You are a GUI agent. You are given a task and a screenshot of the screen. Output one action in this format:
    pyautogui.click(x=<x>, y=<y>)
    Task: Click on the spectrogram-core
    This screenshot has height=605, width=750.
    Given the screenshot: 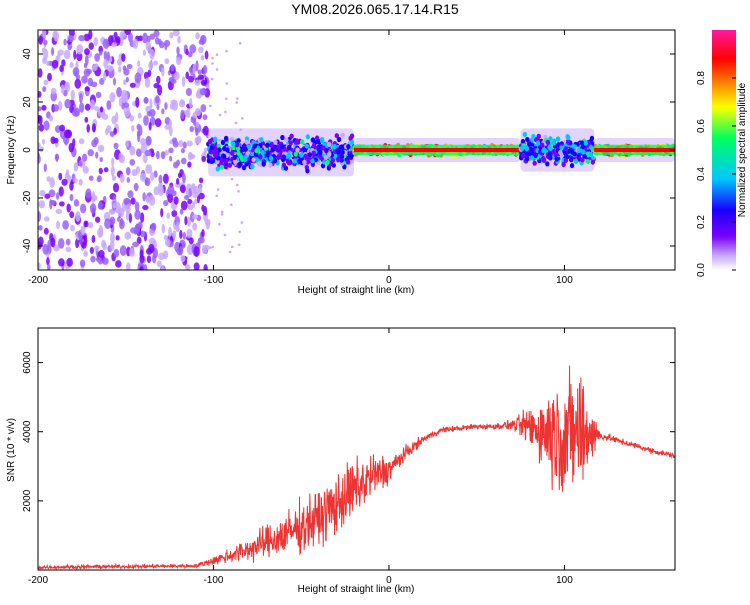 What is the action you would take?
    pyautogui.click(x=634, y=146)
    